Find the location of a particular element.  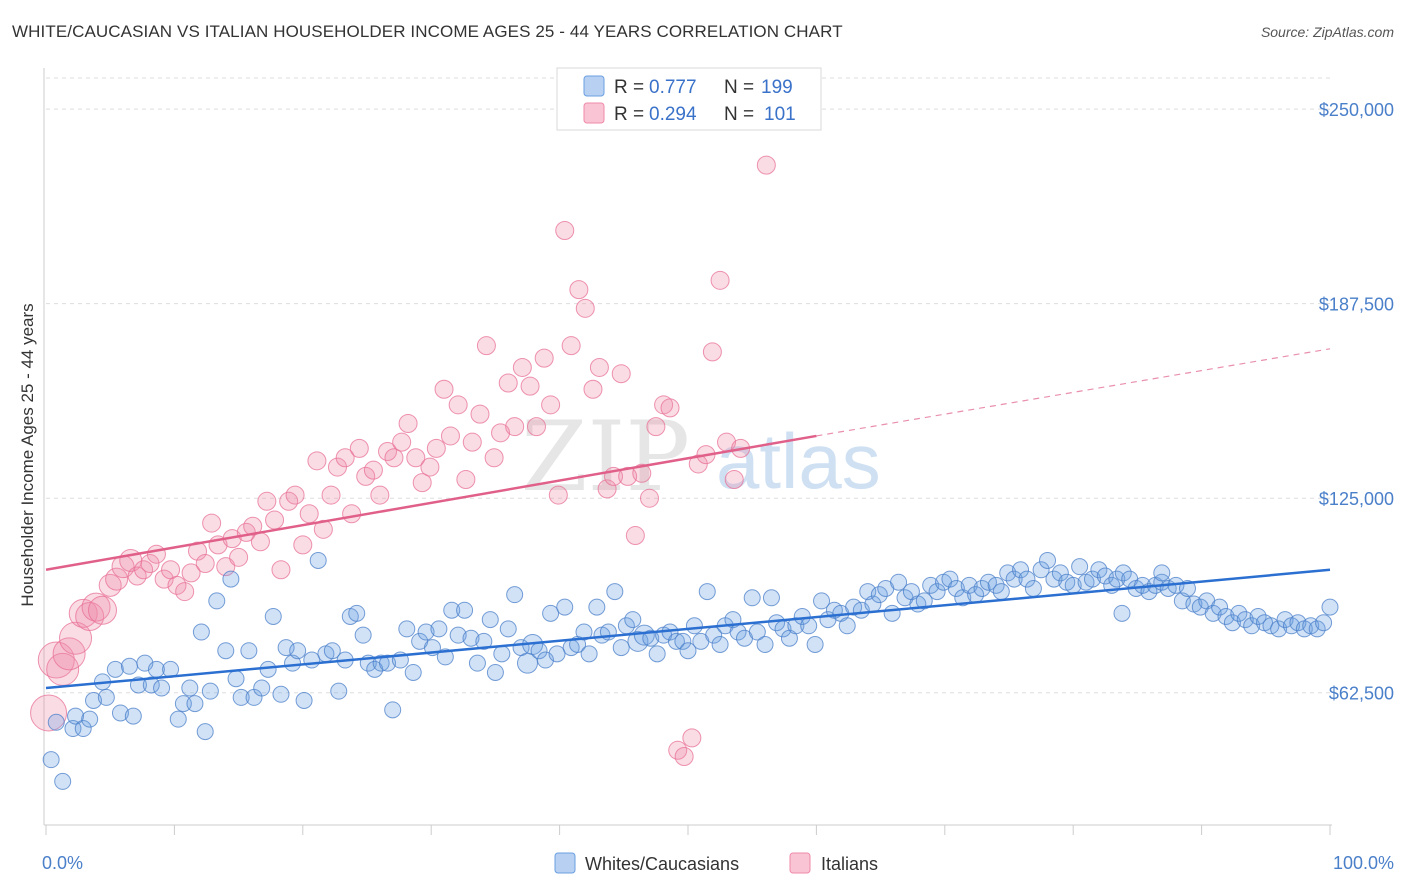

legend-r-label-pink: R = is located at coordinates (629, 114).